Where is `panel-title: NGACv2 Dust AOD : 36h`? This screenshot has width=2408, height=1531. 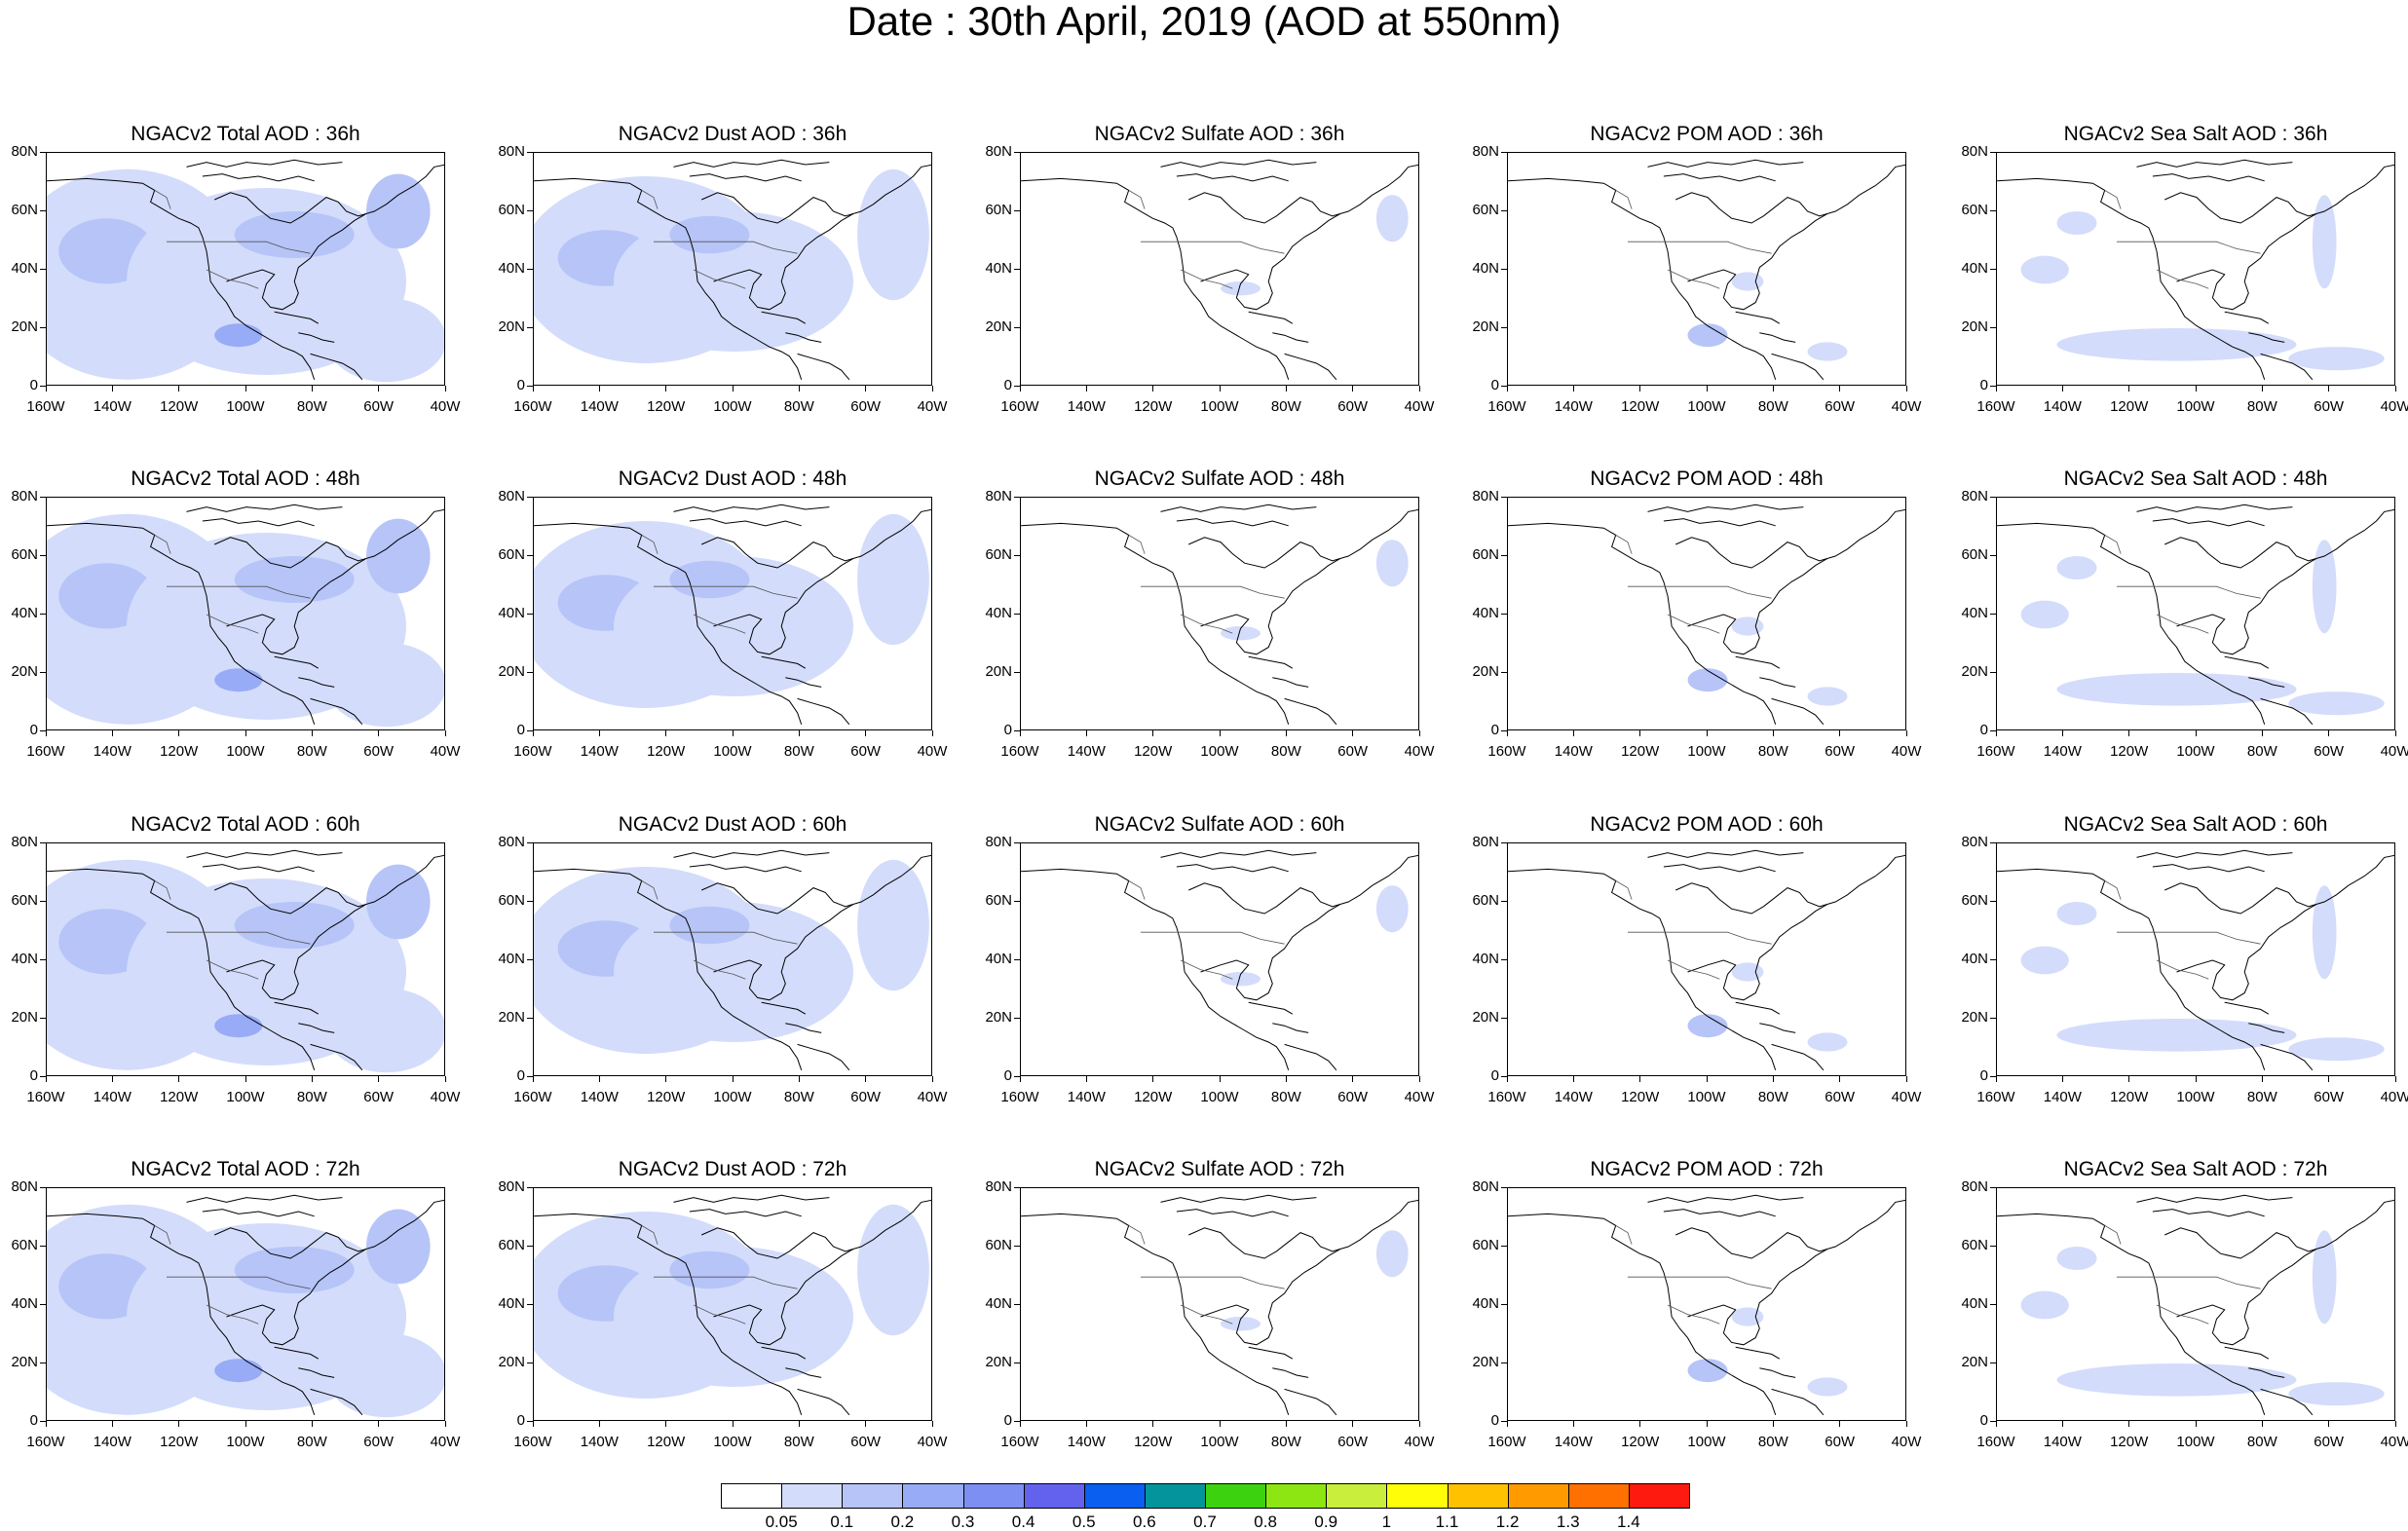 panel-title: NGACv2 Dust AOD : 36h is located at coordinates (732, 134).